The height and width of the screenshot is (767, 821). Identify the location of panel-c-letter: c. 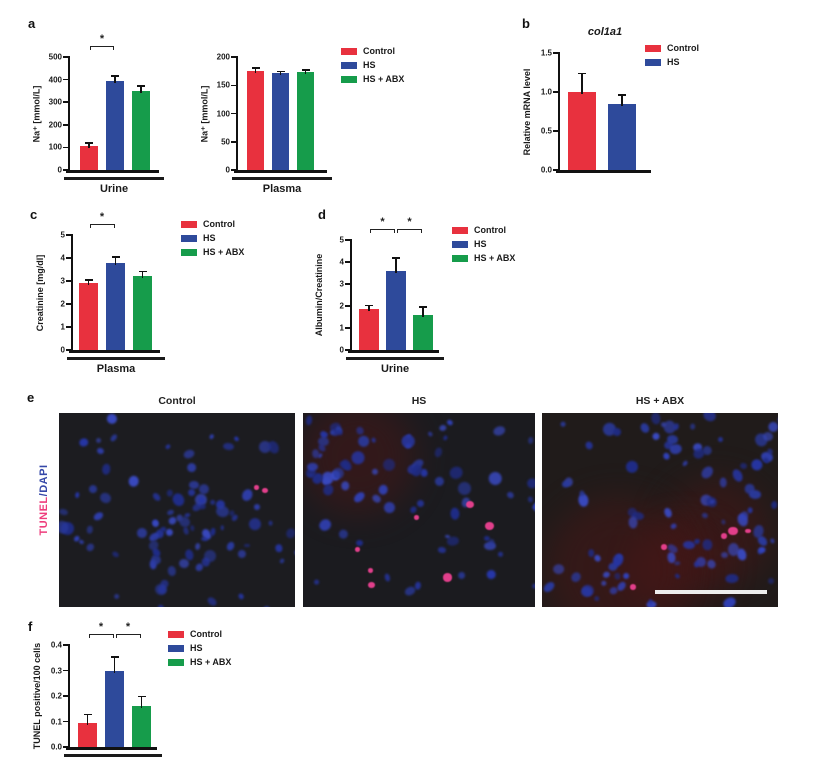
(34, 214).